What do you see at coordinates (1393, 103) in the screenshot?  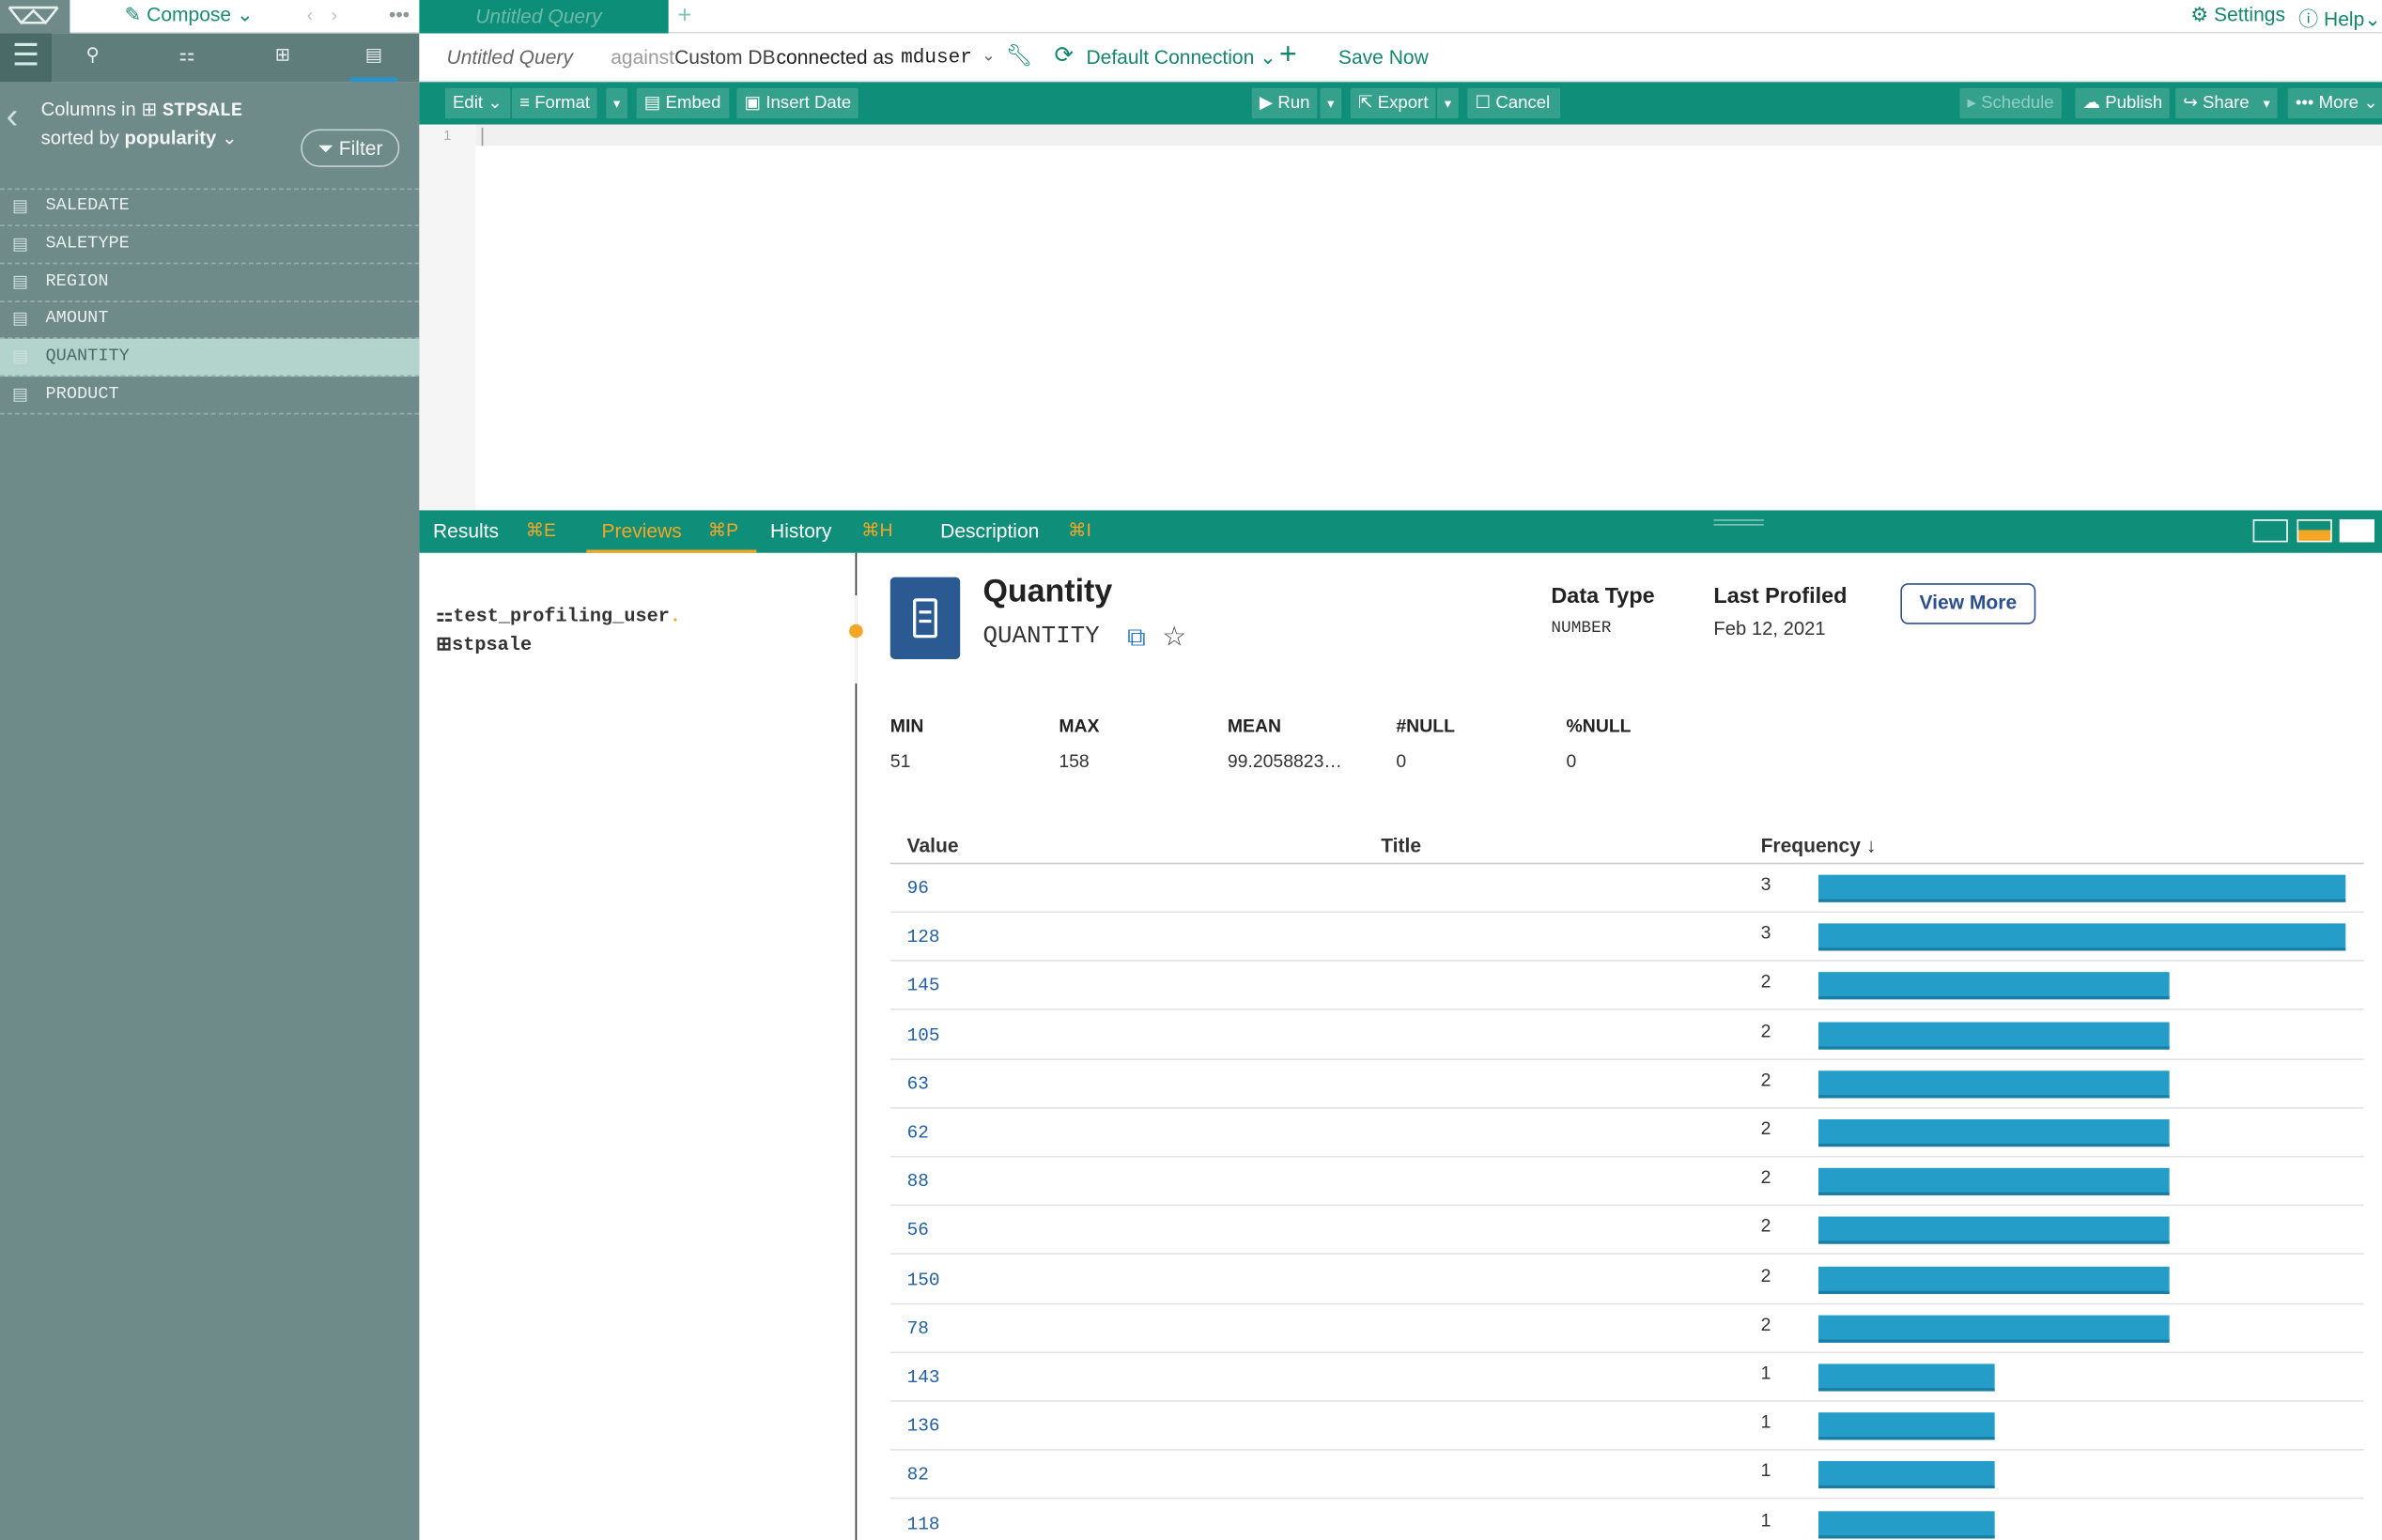 I see `export-button: ⇱ Export` at bounding box center [1393, 103].